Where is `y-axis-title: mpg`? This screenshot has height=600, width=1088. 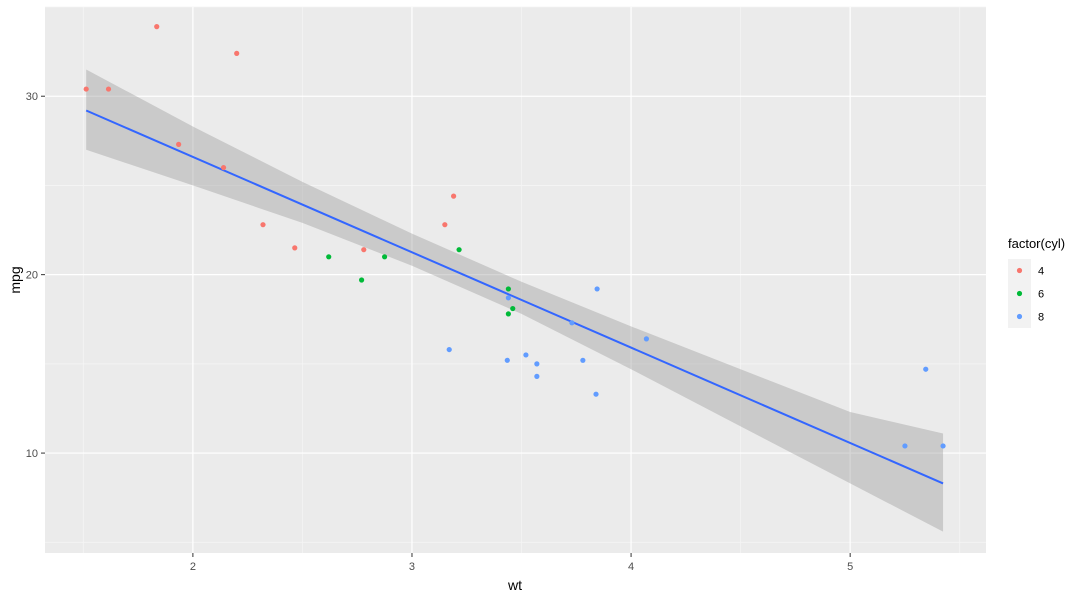 y-axis-title: mpg is located at coordinates (15, 279).